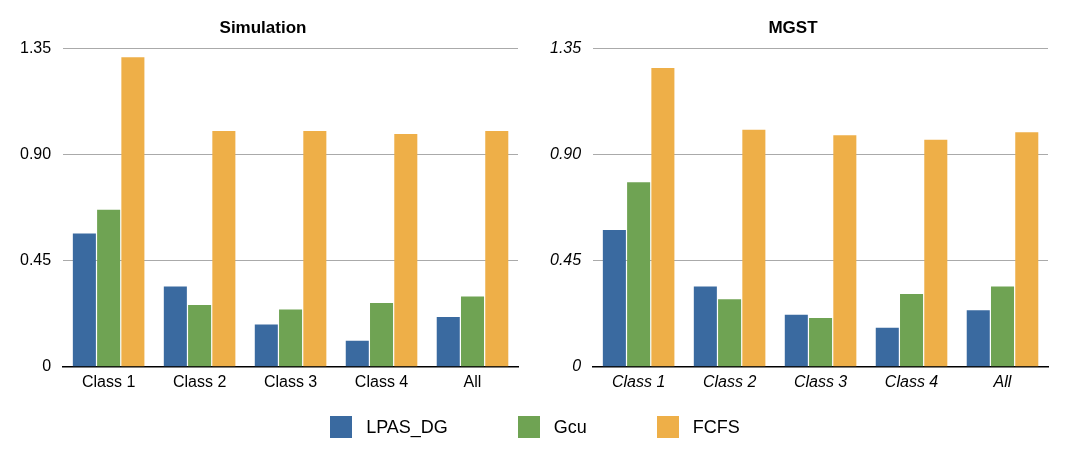  Describe the element at coordinates (793, 27) in the screenshot. I see `chart-title: MGST` at that location.